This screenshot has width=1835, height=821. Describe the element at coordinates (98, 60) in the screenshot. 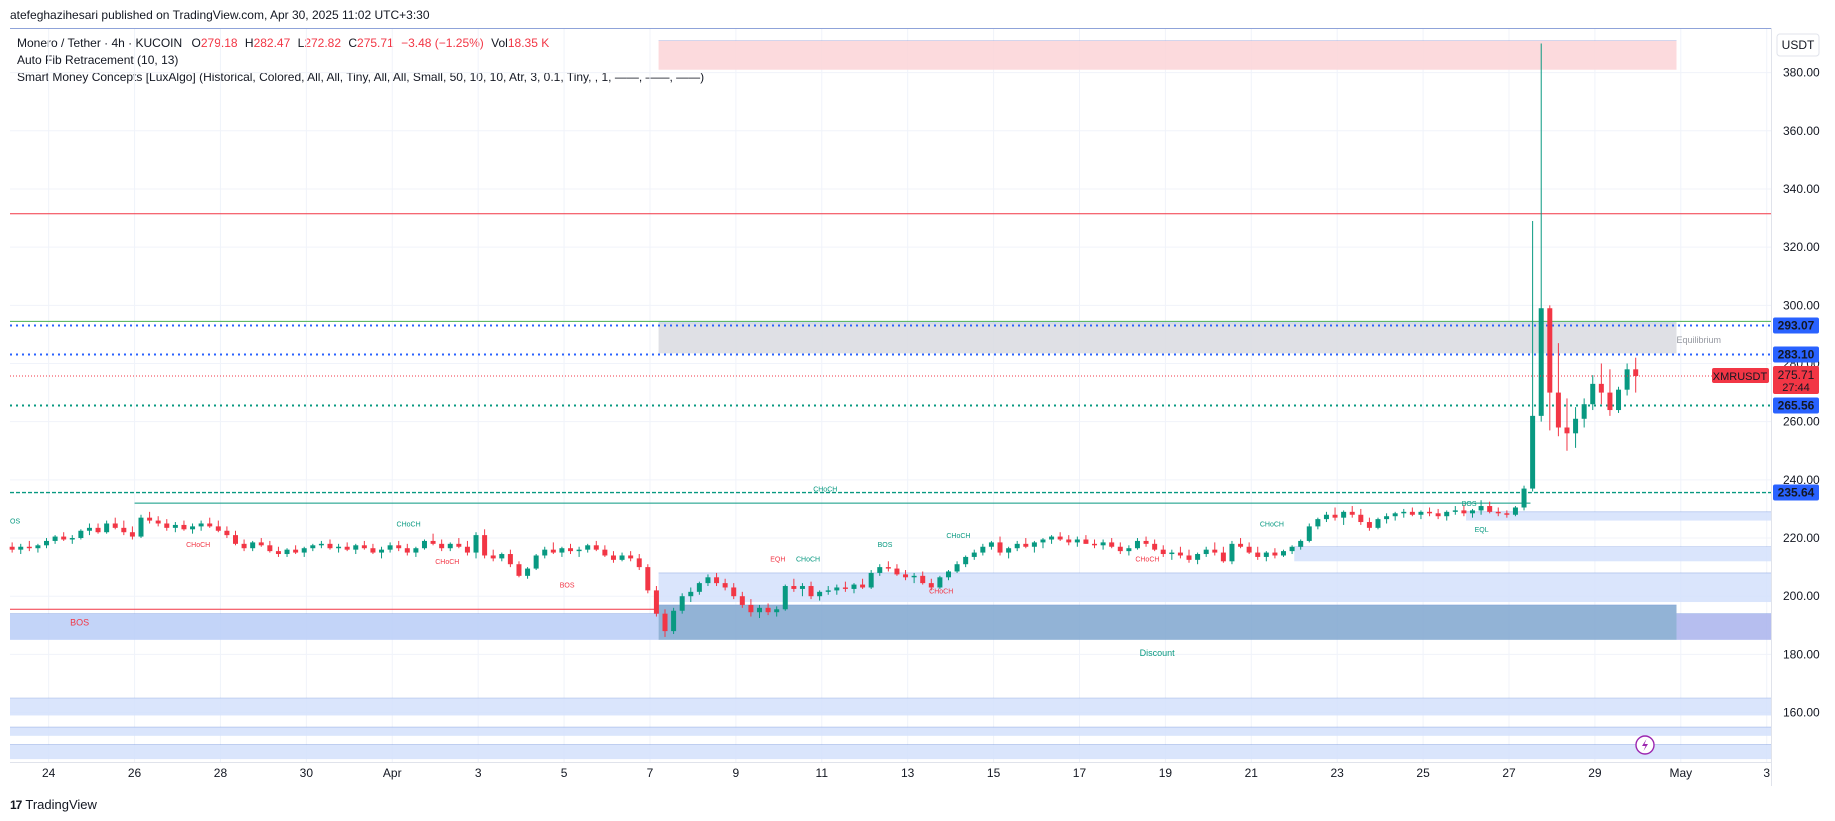

I see `indicator-fib-legend: Auto Fib Retracement (10, 13)` at that location.